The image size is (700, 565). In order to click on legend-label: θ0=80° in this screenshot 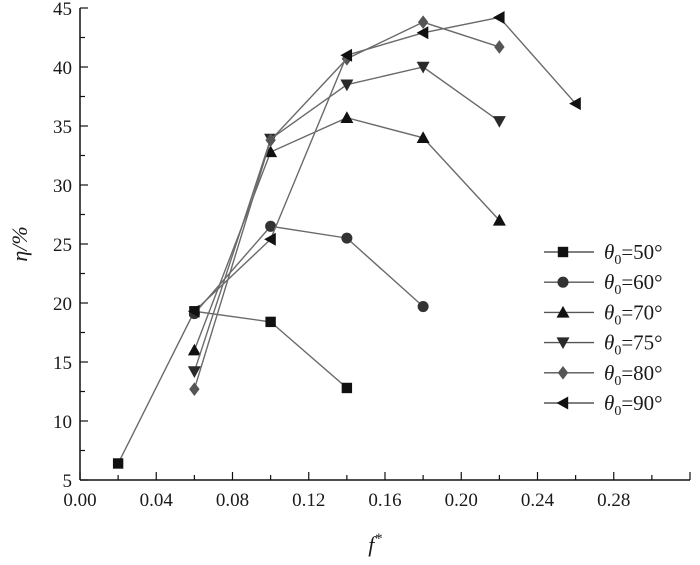, I will do `click(633, 375)`.